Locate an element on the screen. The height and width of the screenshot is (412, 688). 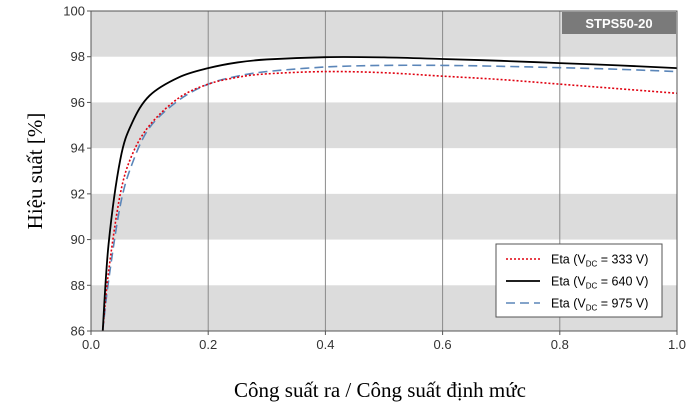
model-badge-bg is located at coordinates (619, 23).